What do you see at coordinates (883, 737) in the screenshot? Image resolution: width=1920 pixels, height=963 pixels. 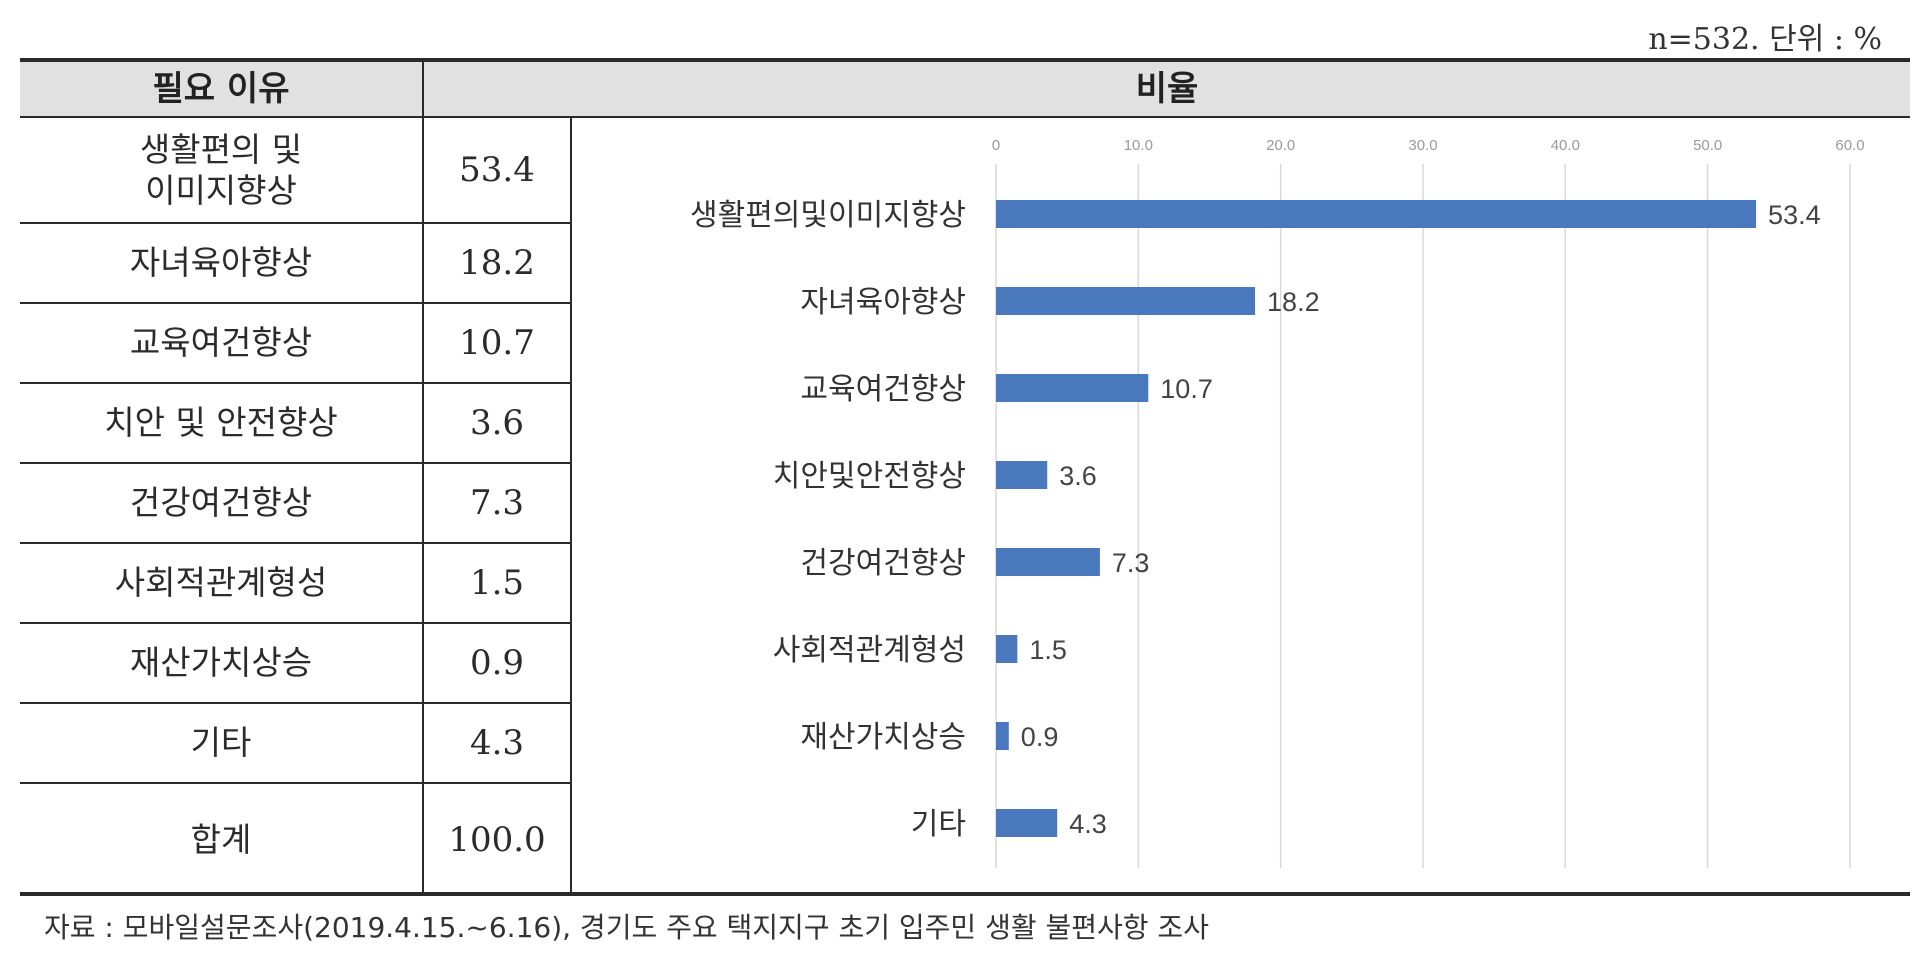 I see `category-label: 재산가치상승` at bounding box center [883, 737].